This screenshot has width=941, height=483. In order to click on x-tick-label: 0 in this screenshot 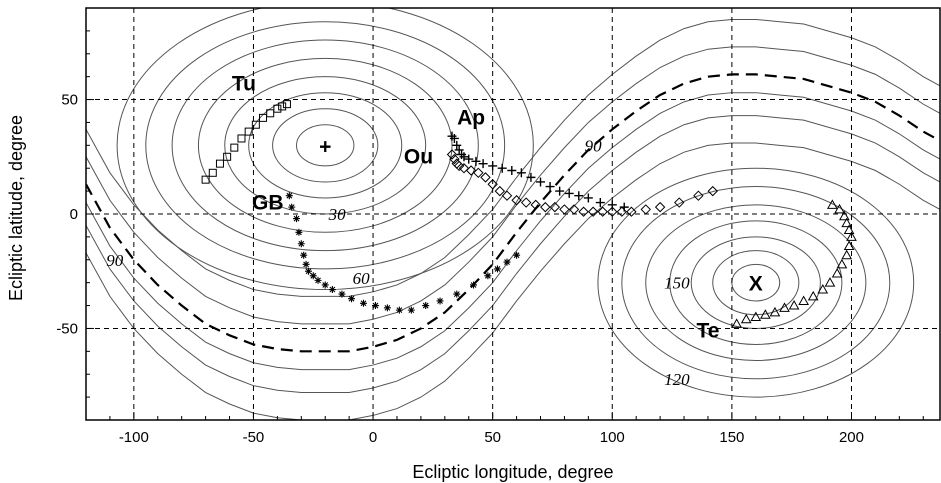, I will do `click(373, 437)`.